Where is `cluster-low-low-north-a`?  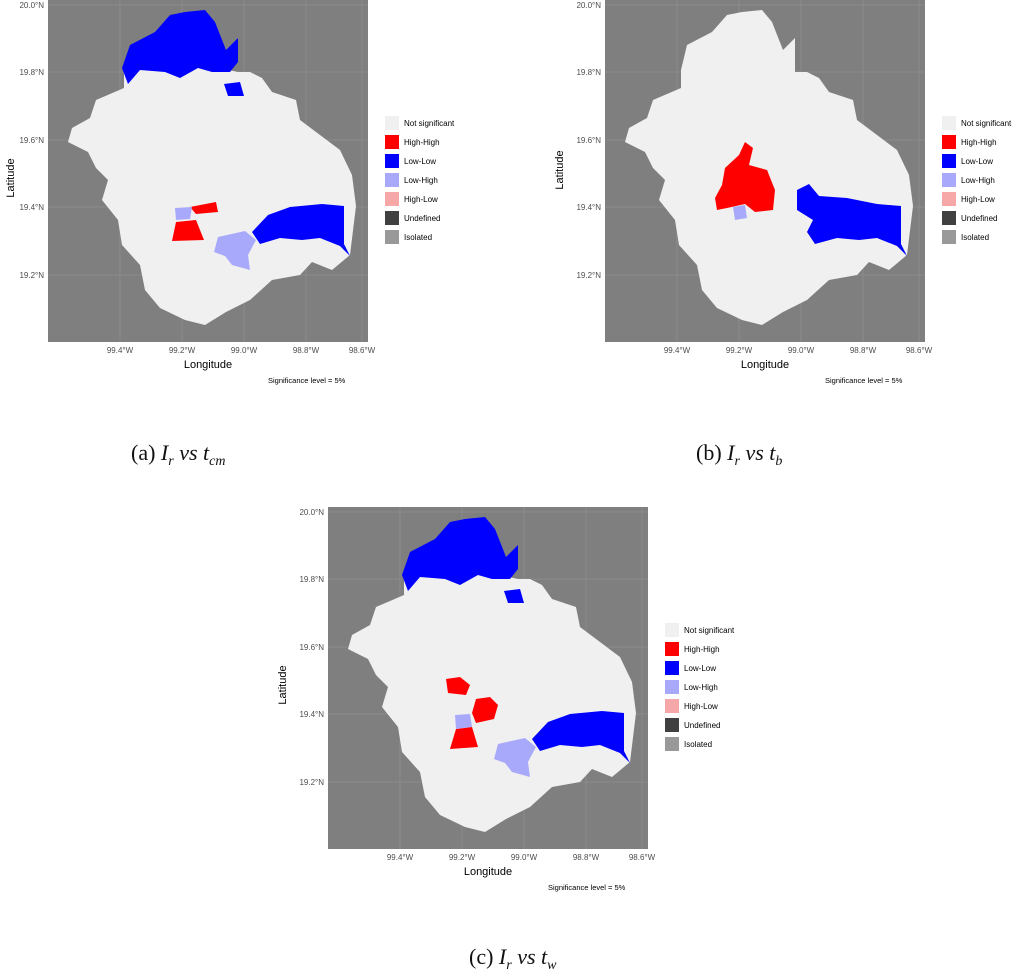 cluster-low-low-north-a is located at coordinates (180, 47).